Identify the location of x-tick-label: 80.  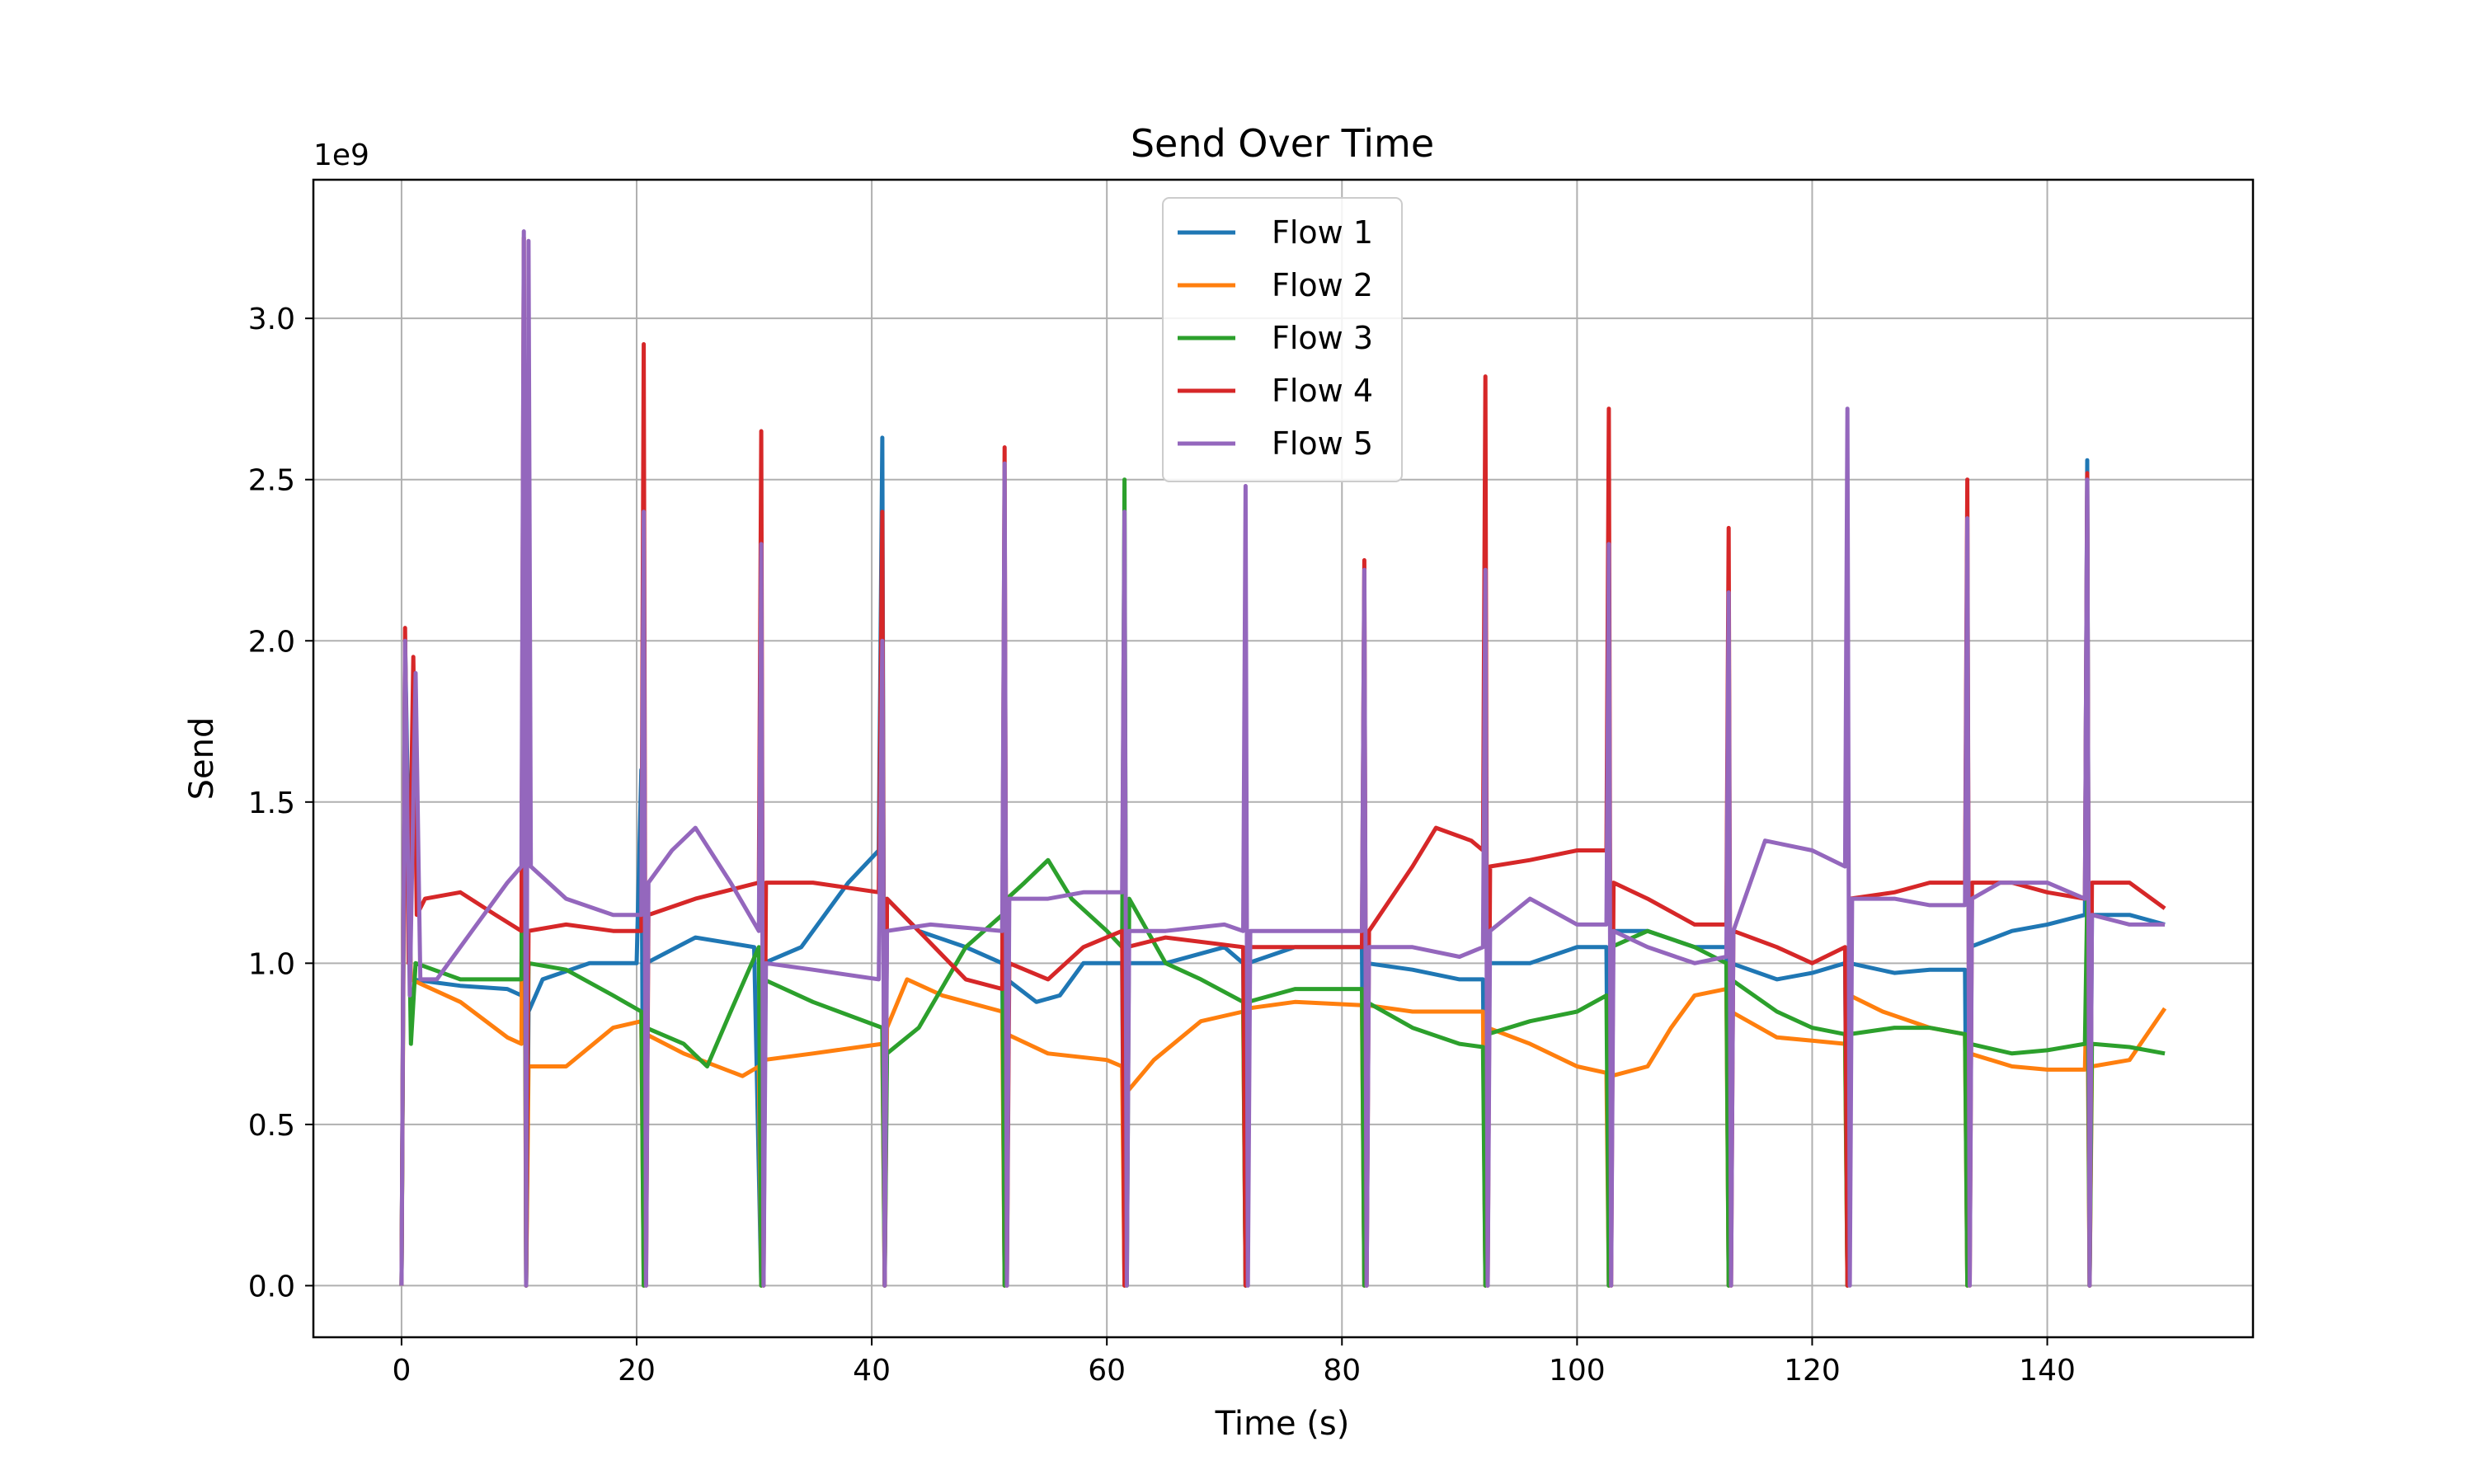
(1342, 1371).